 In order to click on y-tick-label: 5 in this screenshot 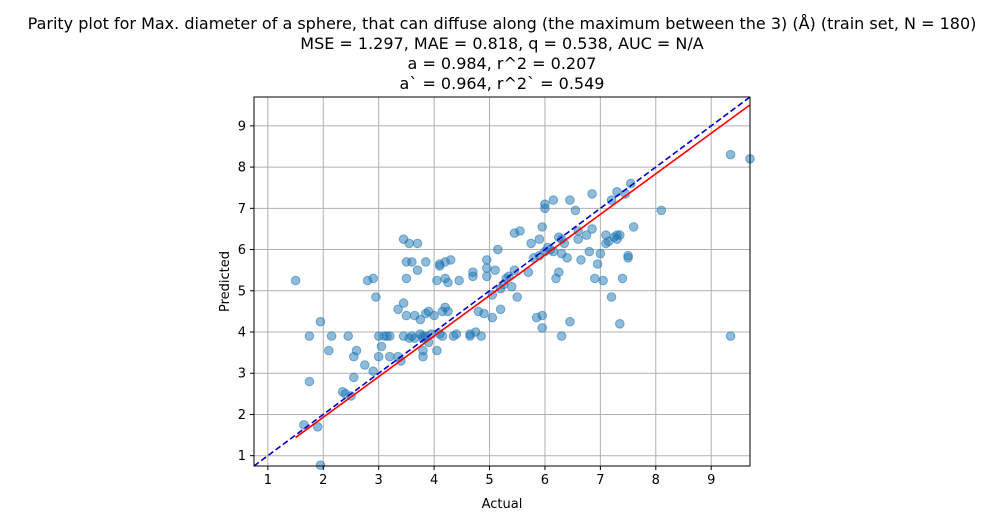, I will do `click(242, 291)`.